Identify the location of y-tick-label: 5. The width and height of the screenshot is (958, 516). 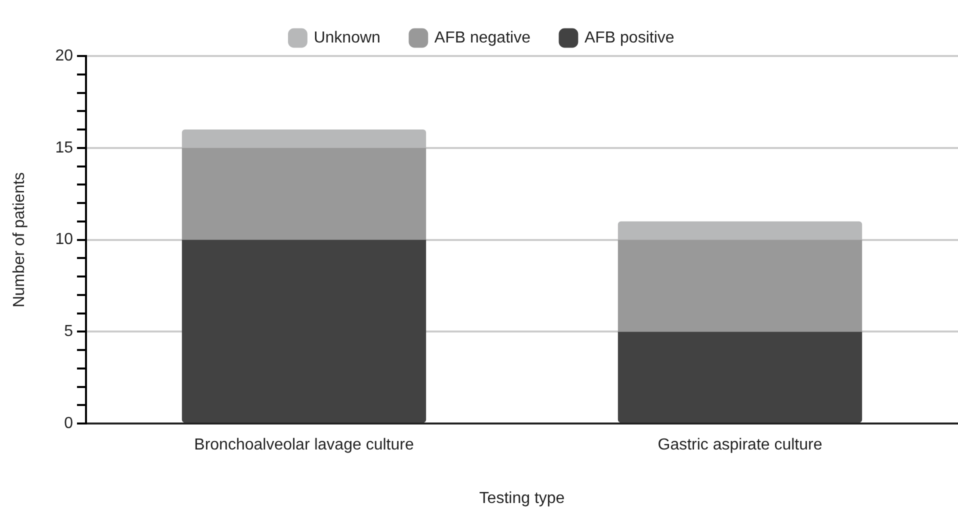
(69, 331).